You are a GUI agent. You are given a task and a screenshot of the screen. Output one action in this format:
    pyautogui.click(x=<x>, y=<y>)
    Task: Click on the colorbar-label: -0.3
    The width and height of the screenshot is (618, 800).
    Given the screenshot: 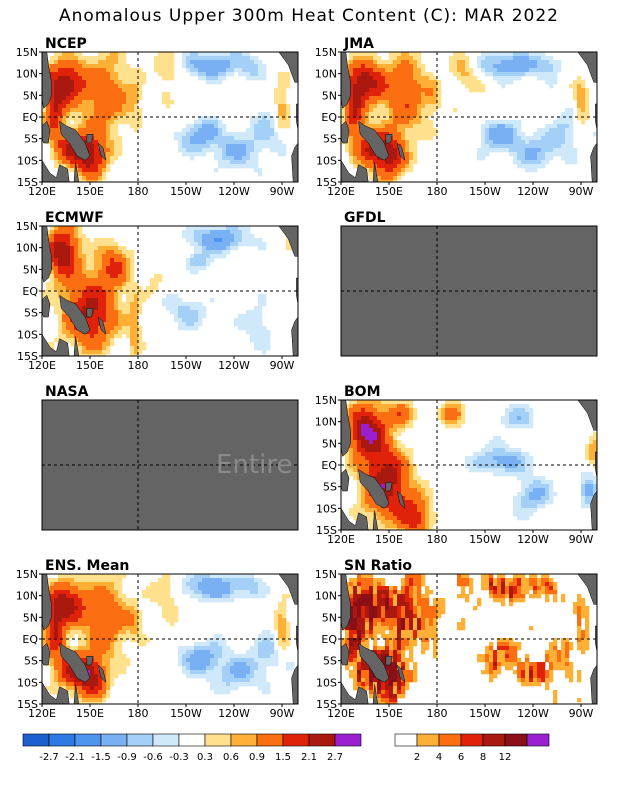 What is the action you would take?
    pyautogui.click(x=179, y=757)
    